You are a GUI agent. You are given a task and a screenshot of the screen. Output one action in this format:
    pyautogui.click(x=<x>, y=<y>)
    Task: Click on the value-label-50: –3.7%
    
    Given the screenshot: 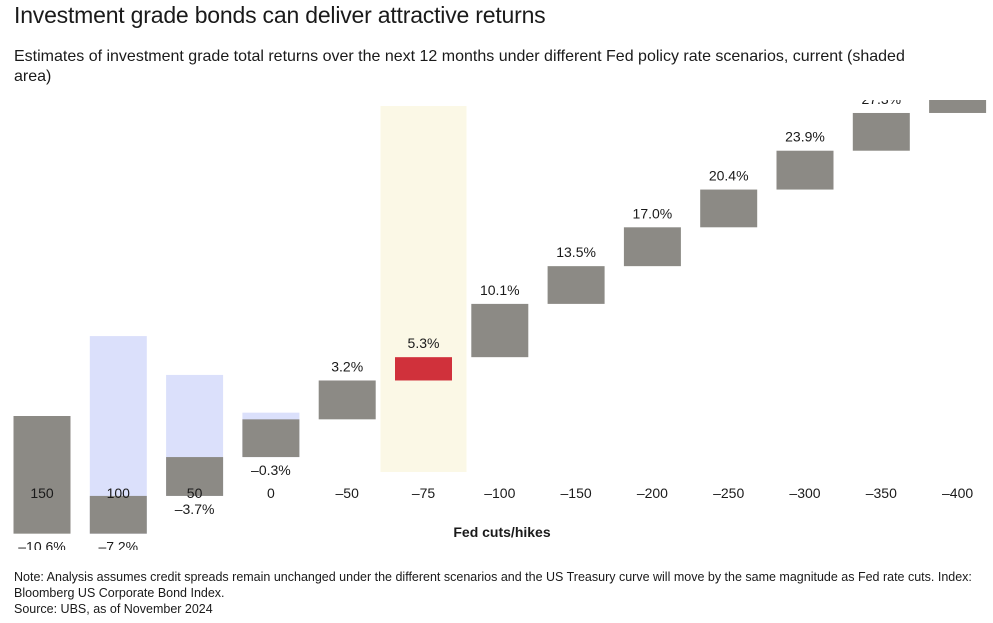 What is the action you would take?
    pyautogui.click(x=195, y=509)
    